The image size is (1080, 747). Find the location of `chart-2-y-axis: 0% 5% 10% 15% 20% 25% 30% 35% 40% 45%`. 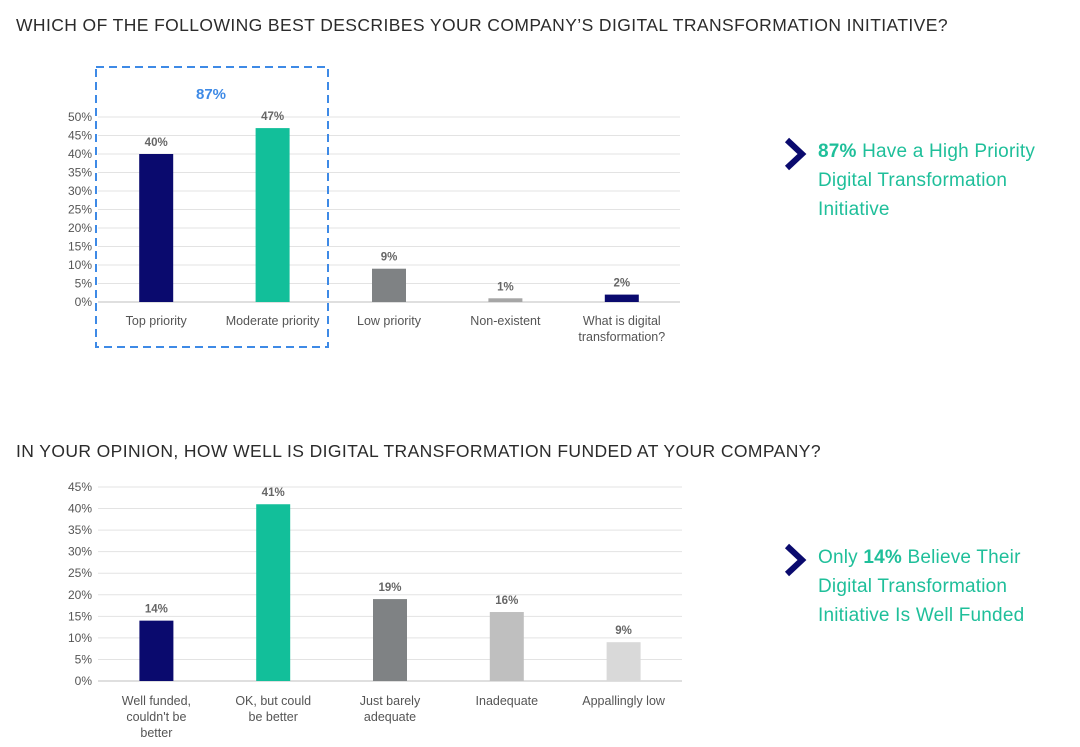

chart-2-y-axis: 0% 5% 10% 15% 20% 25% 30% 35% 40% 45% is located at coordinates (80, 584).